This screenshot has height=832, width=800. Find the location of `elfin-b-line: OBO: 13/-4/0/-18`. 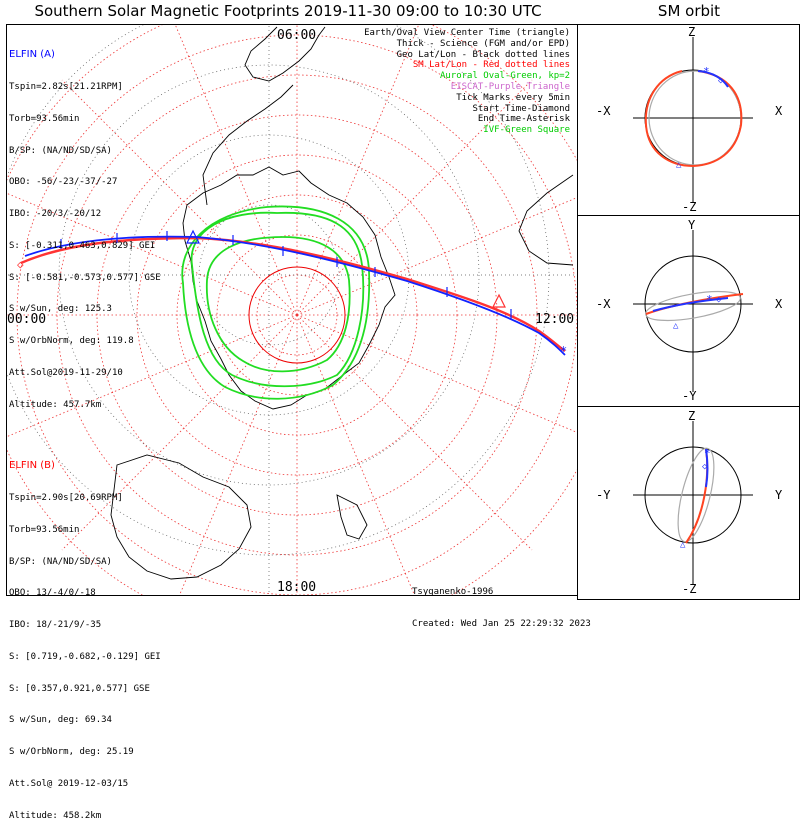

elfin-b-line: OBO: 13/-4/0/-18 is located at coordinates (52, 593).